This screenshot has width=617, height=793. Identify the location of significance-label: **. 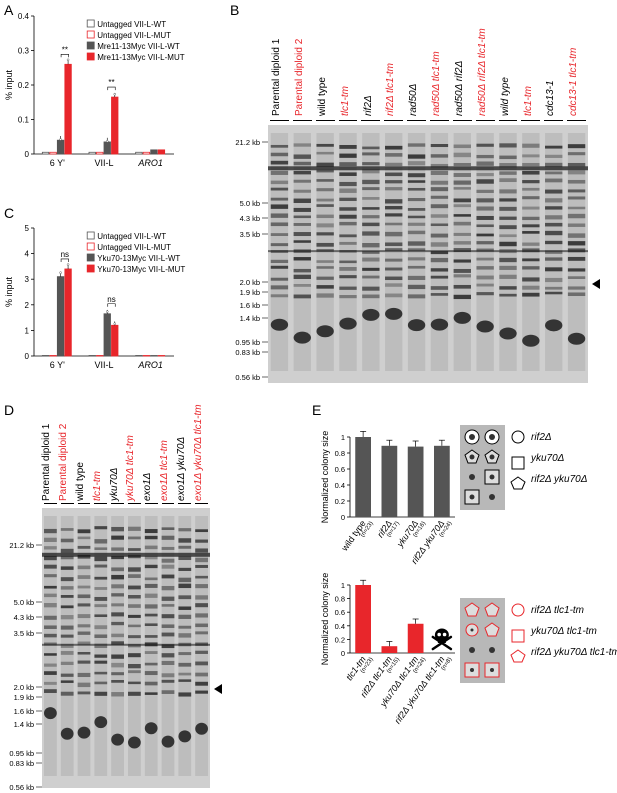
(111, 82).